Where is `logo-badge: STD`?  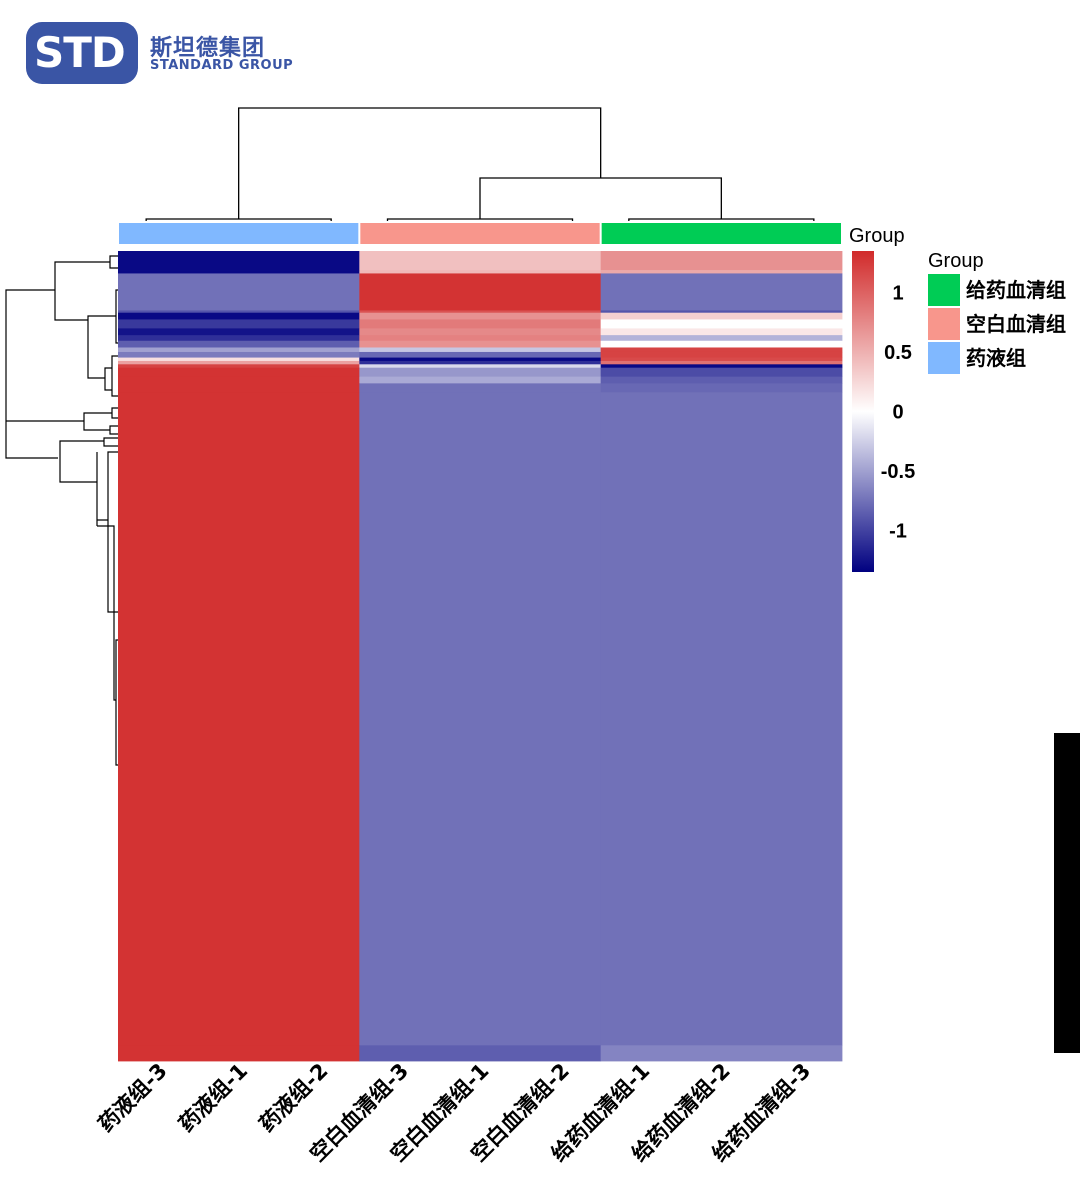
logo-badge: STD is located at coordinates (82, 53).